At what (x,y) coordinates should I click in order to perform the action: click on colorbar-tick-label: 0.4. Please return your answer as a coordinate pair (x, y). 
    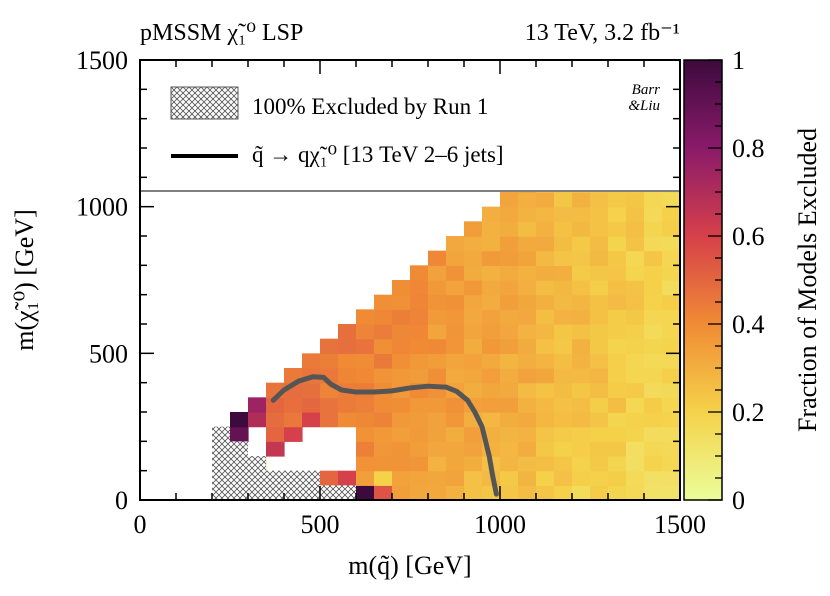
    Looking at the image, I should click on (748, 324).